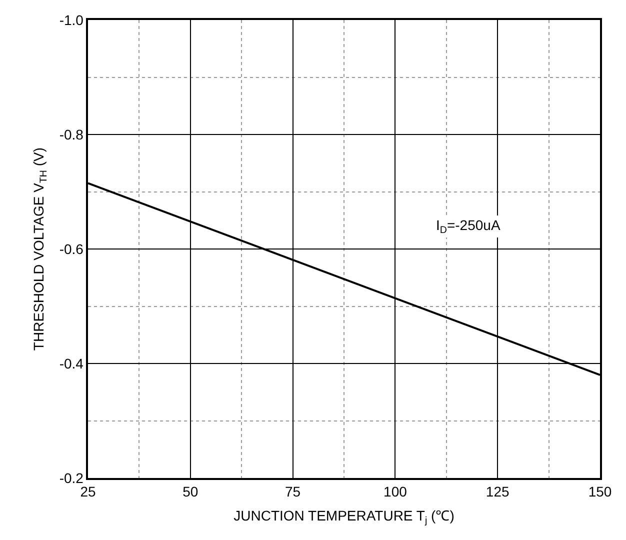 This screenshot has width=626, height=540. What do you see at coordinates (71, 248) in the screenshot?
I see `y-tick-label: -0.6` at bounding box center [71, 248].